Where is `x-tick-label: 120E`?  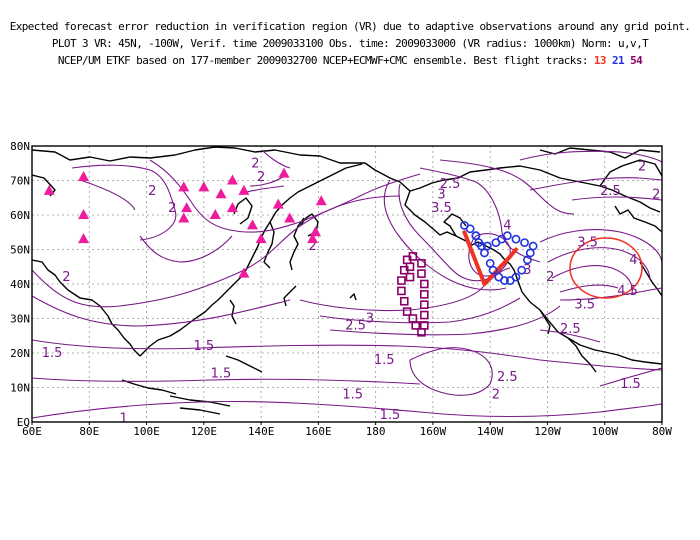
x-tick-label: 120E is located at coordinates (204, 431).